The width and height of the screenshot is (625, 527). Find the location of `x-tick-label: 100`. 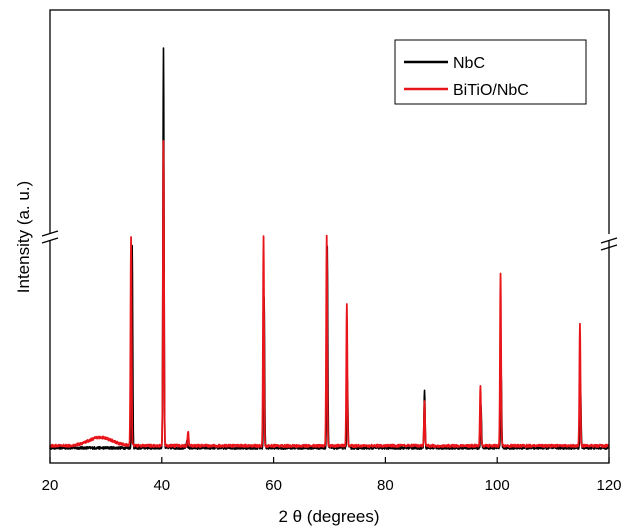

x-tick-label: 100 is located at coordinates (497, 485).